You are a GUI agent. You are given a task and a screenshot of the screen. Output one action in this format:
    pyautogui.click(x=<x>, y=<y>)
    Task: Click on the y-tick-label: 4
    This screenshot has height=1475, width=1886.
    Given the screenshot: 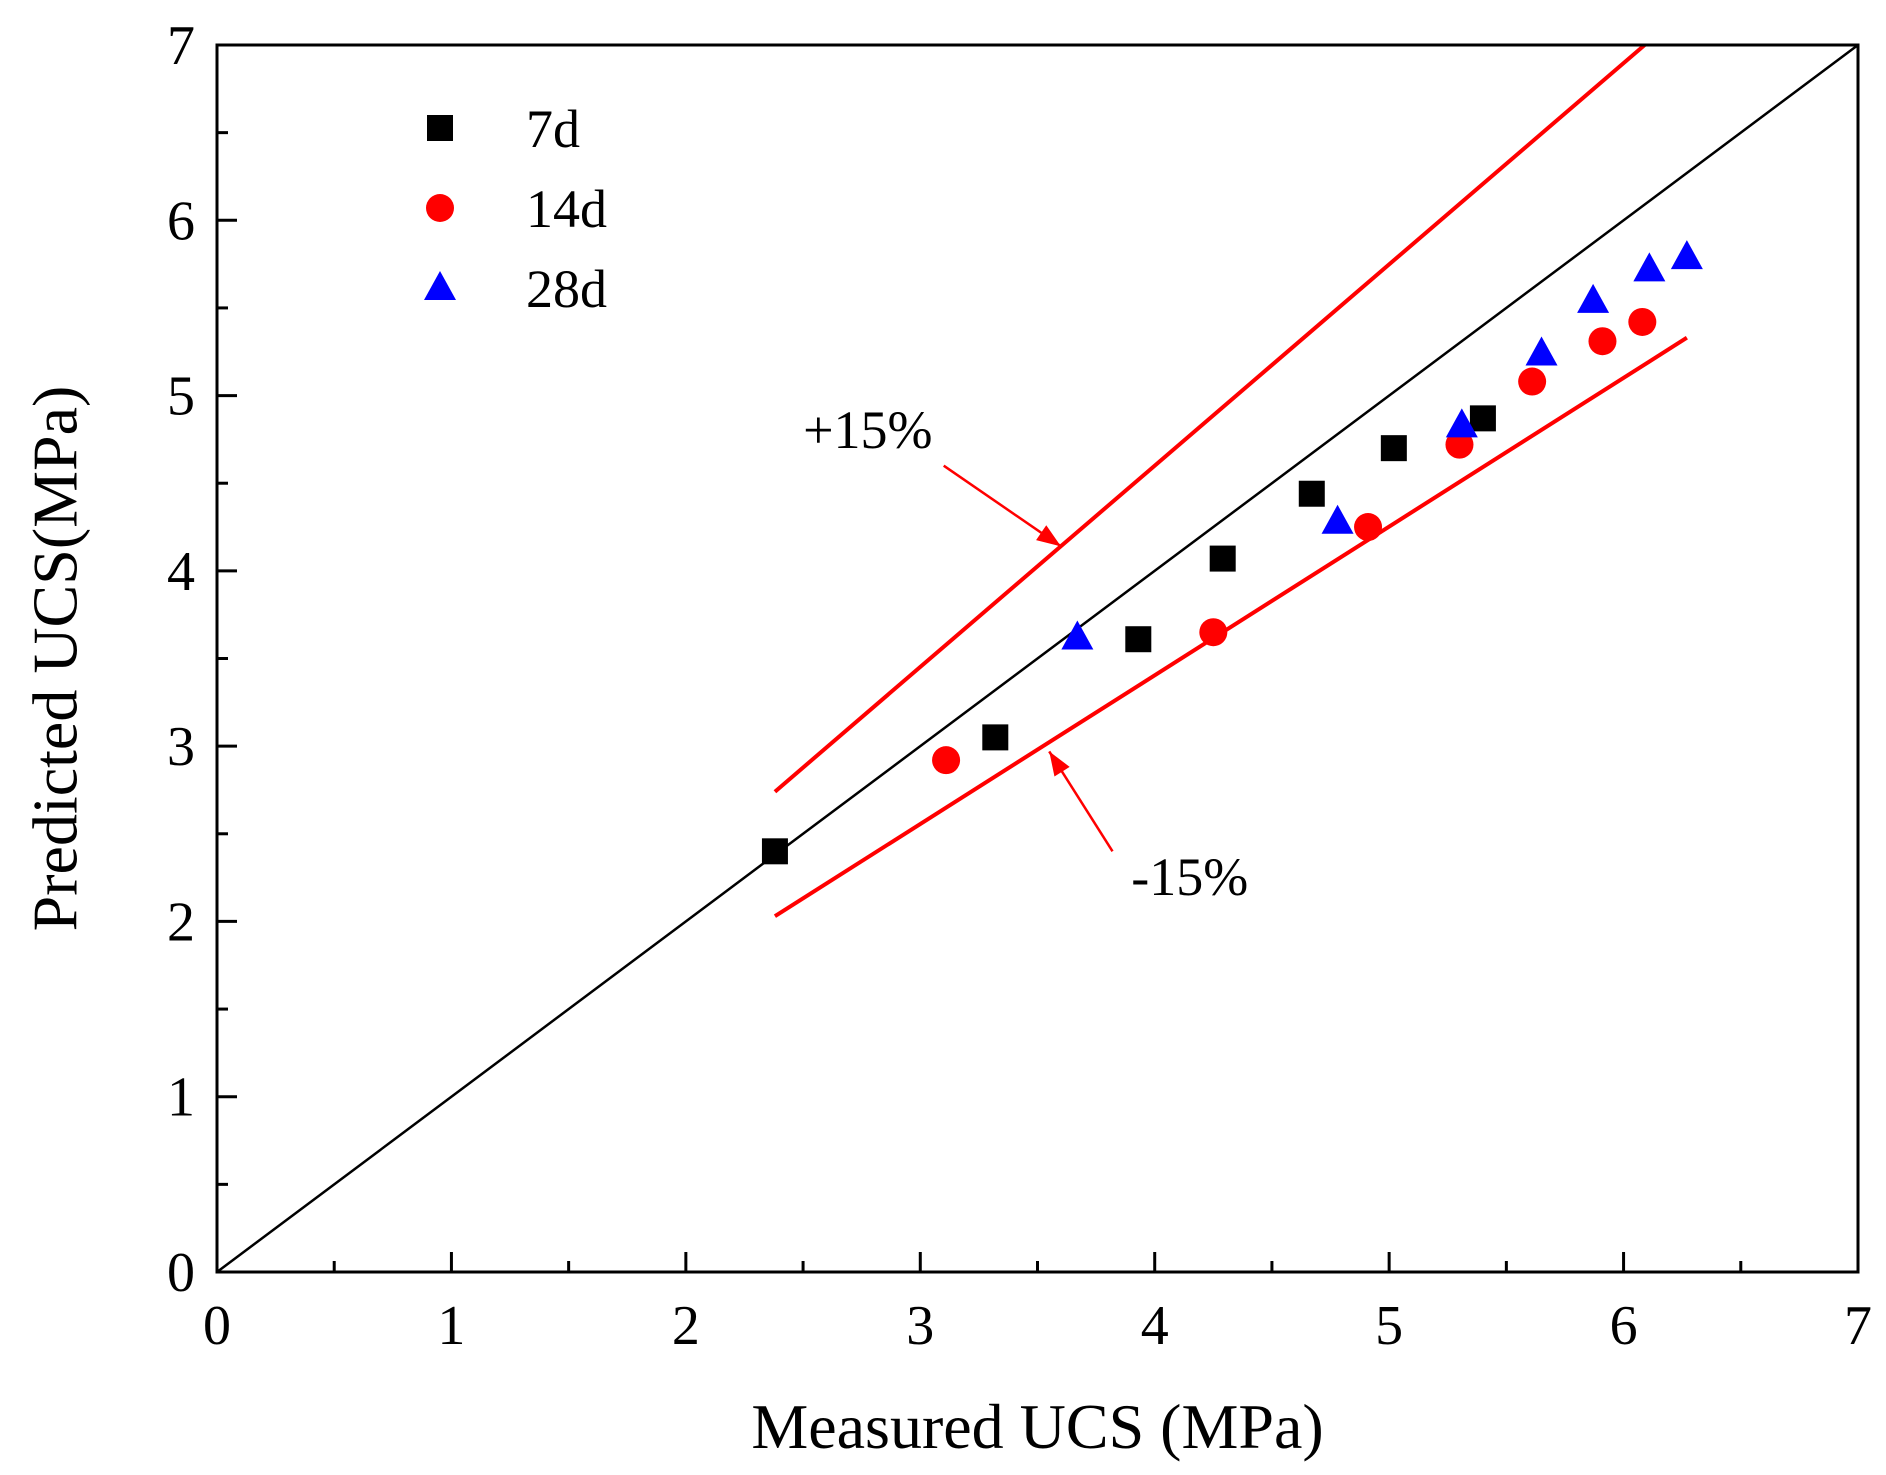 What is the action you would take?
    pyautogui.click(x=181, y=572)
    